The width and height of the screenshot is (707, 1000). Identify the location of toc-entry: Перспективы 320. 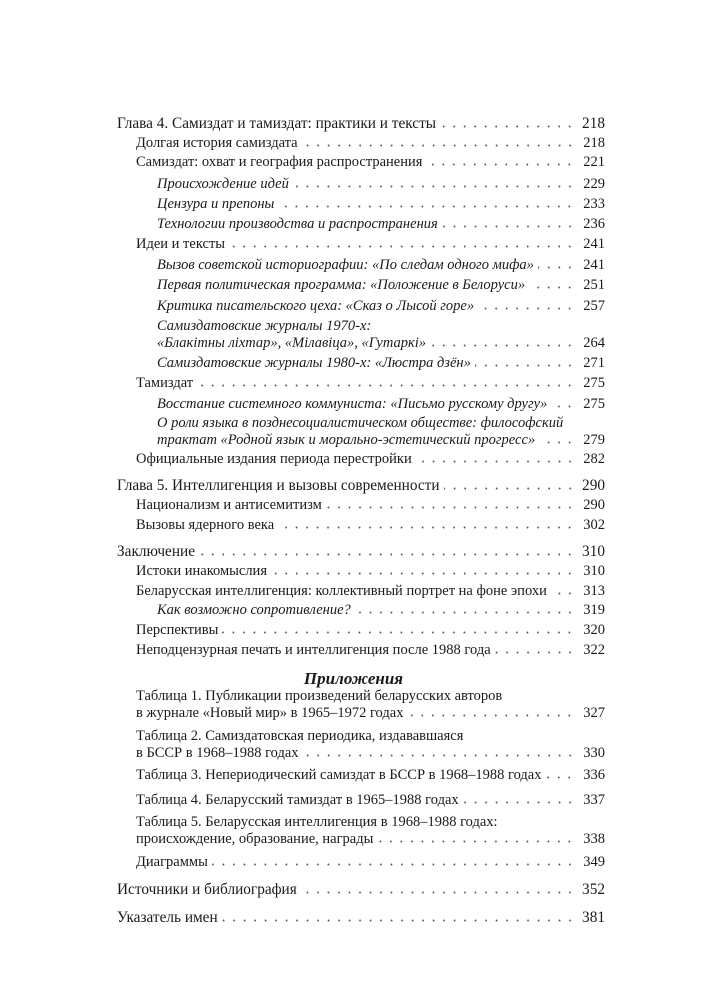
(370, 630).